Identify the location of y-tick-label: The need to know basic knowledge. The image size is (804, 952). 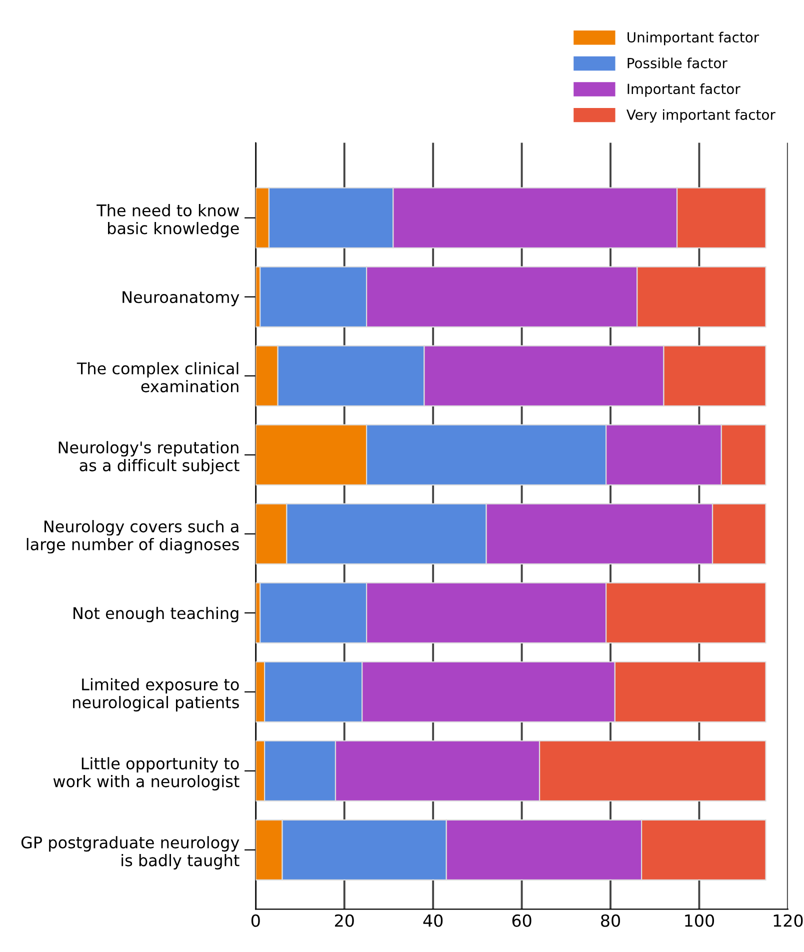
(168, 221).